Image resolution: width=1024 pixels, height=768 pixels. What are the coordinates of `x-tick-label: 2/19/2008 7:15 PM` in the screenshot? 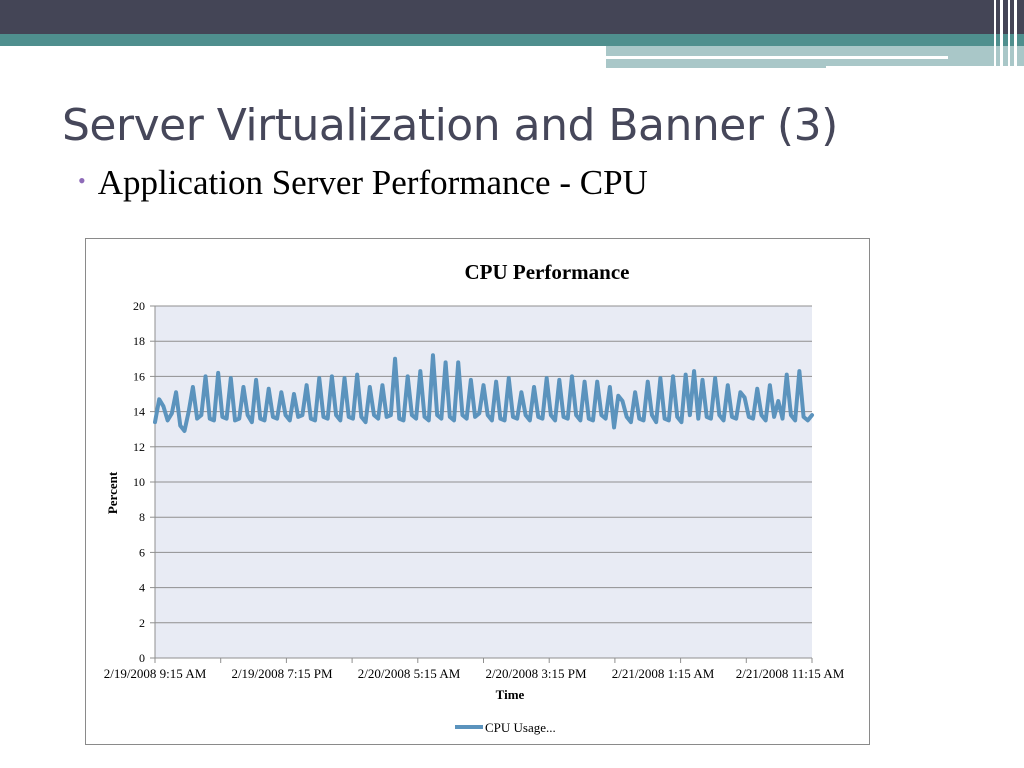 It's located at (282, 673).